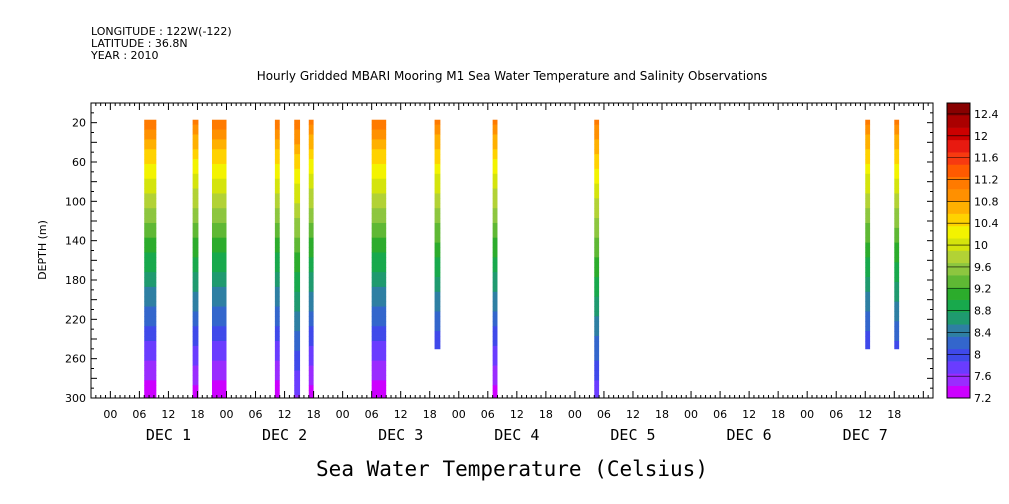 Image resolution: width=1009 pixels, height=504 pixels. I want to click on colorbar-label: 11.6, so click(986, 158).